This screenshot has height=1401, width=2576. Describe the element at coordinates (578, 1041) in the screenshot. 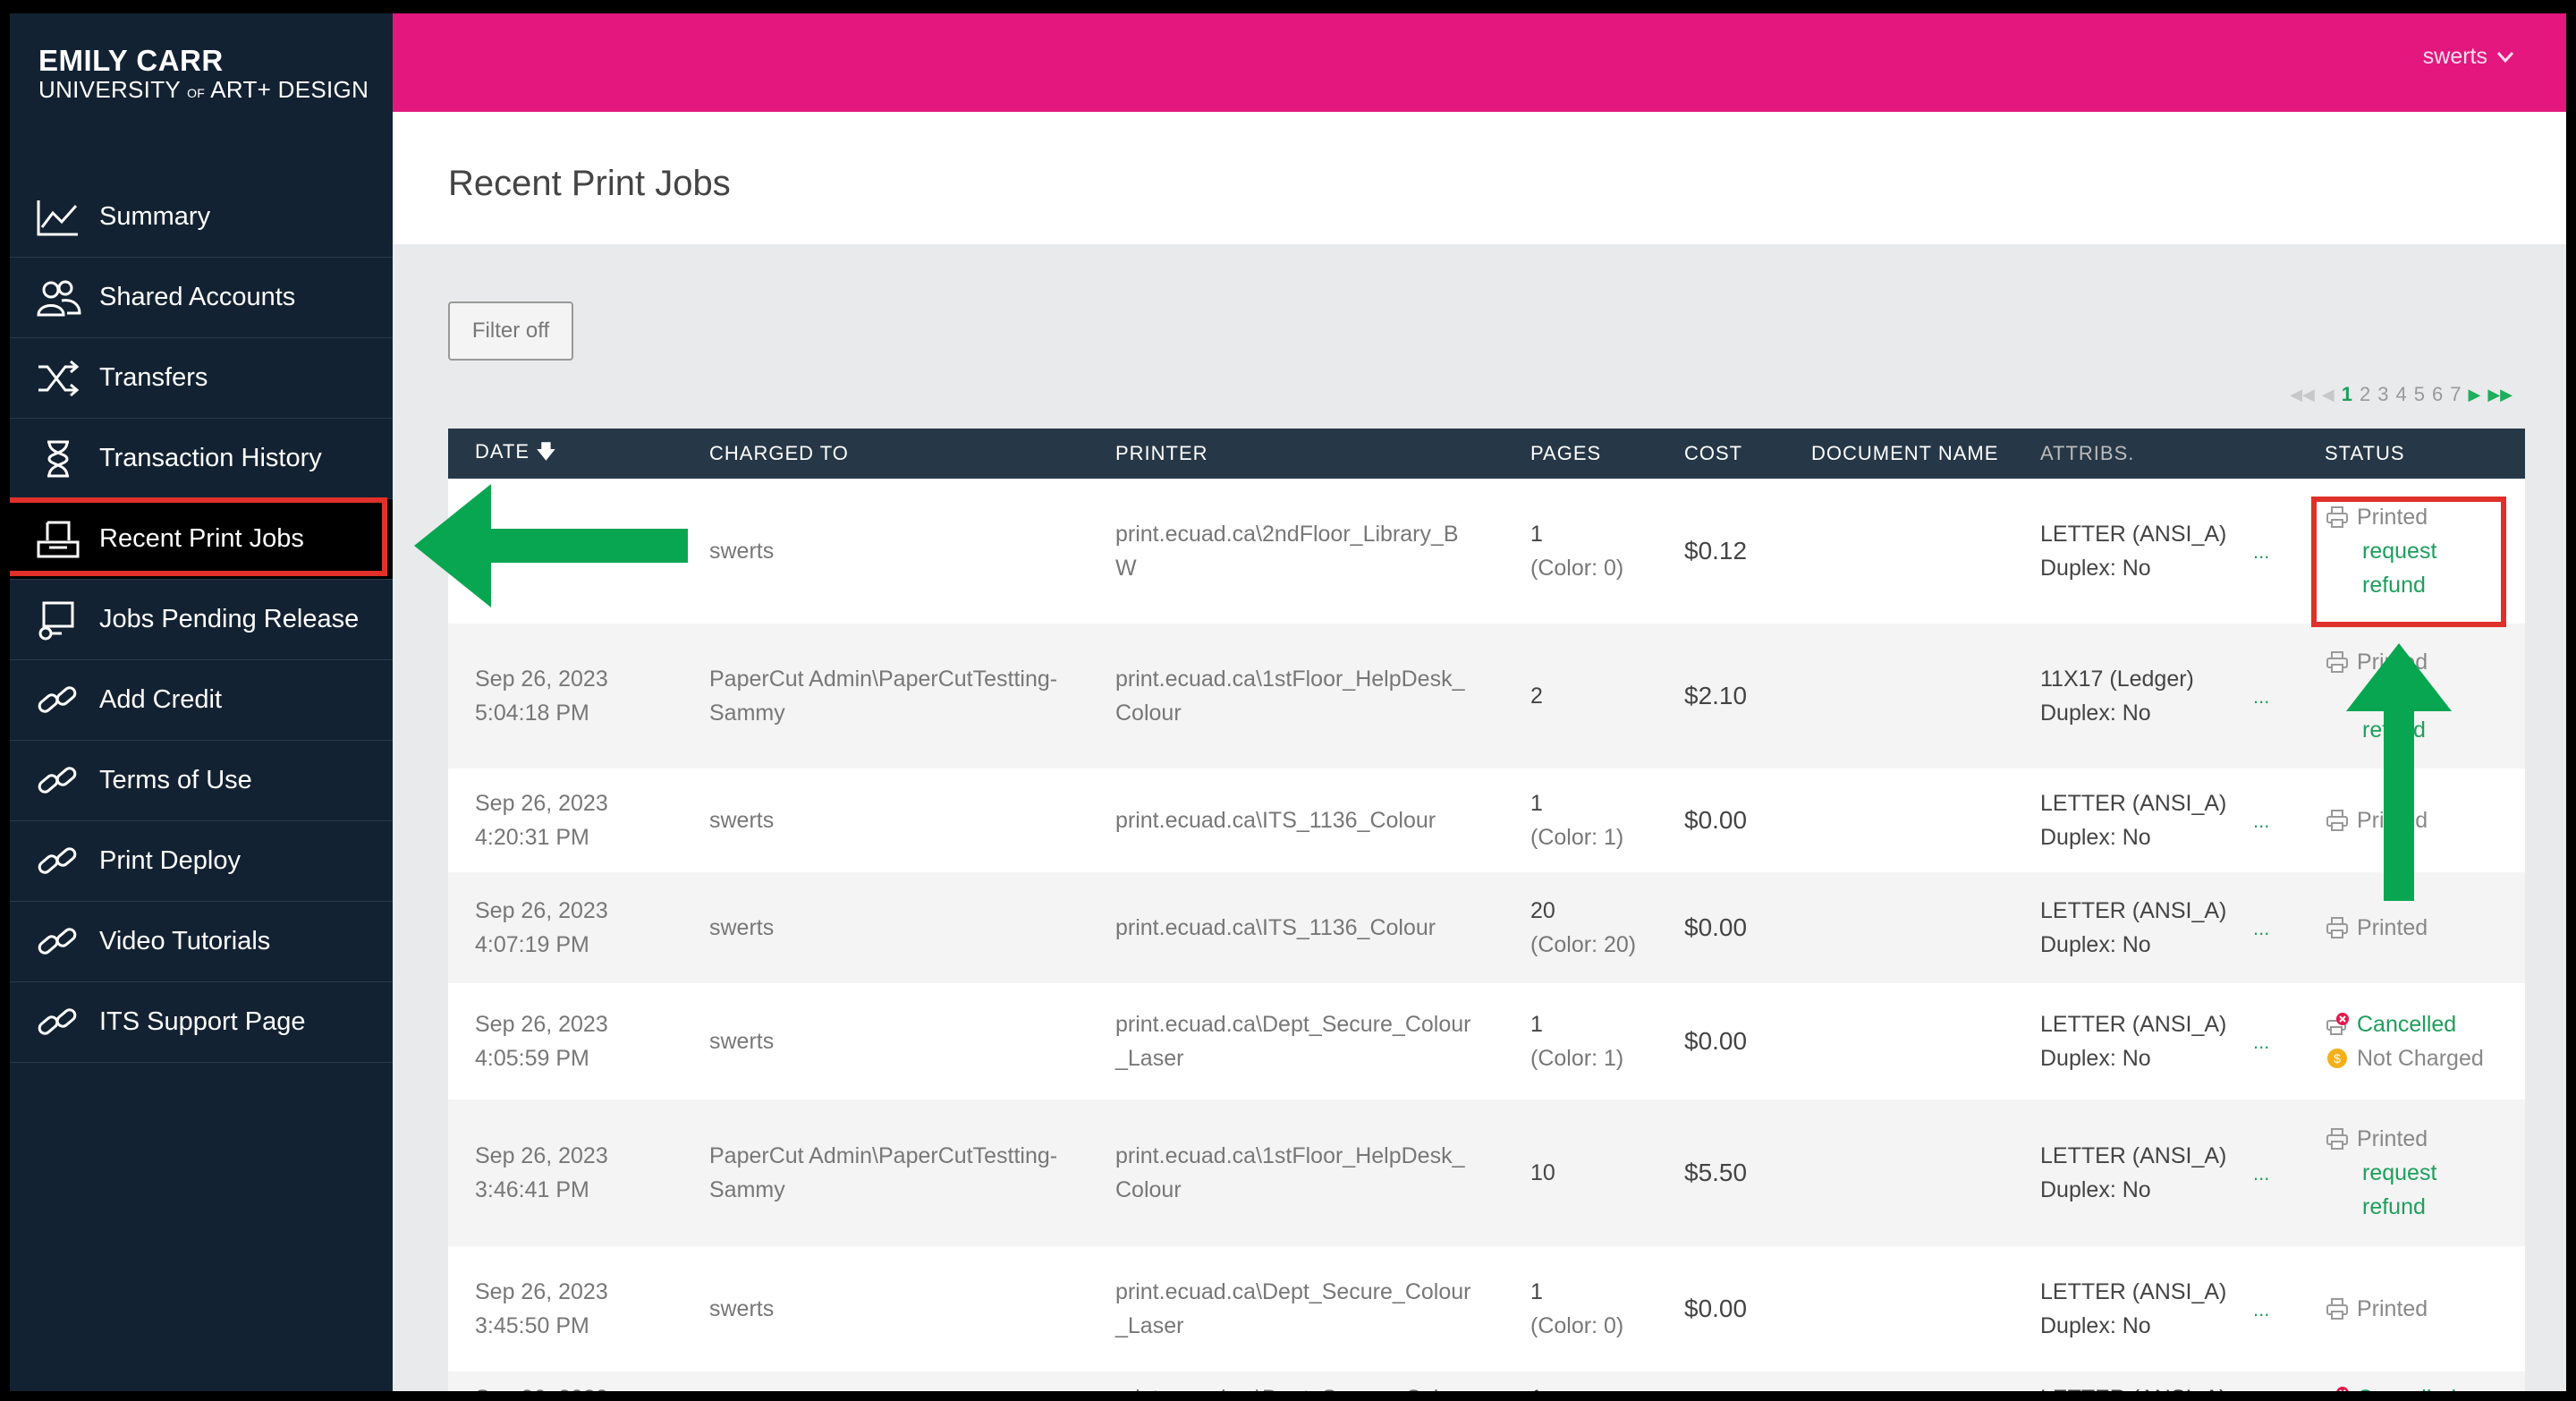

I see `cell-date: Sep 26, 2023 4:05:59 PM` at that location.